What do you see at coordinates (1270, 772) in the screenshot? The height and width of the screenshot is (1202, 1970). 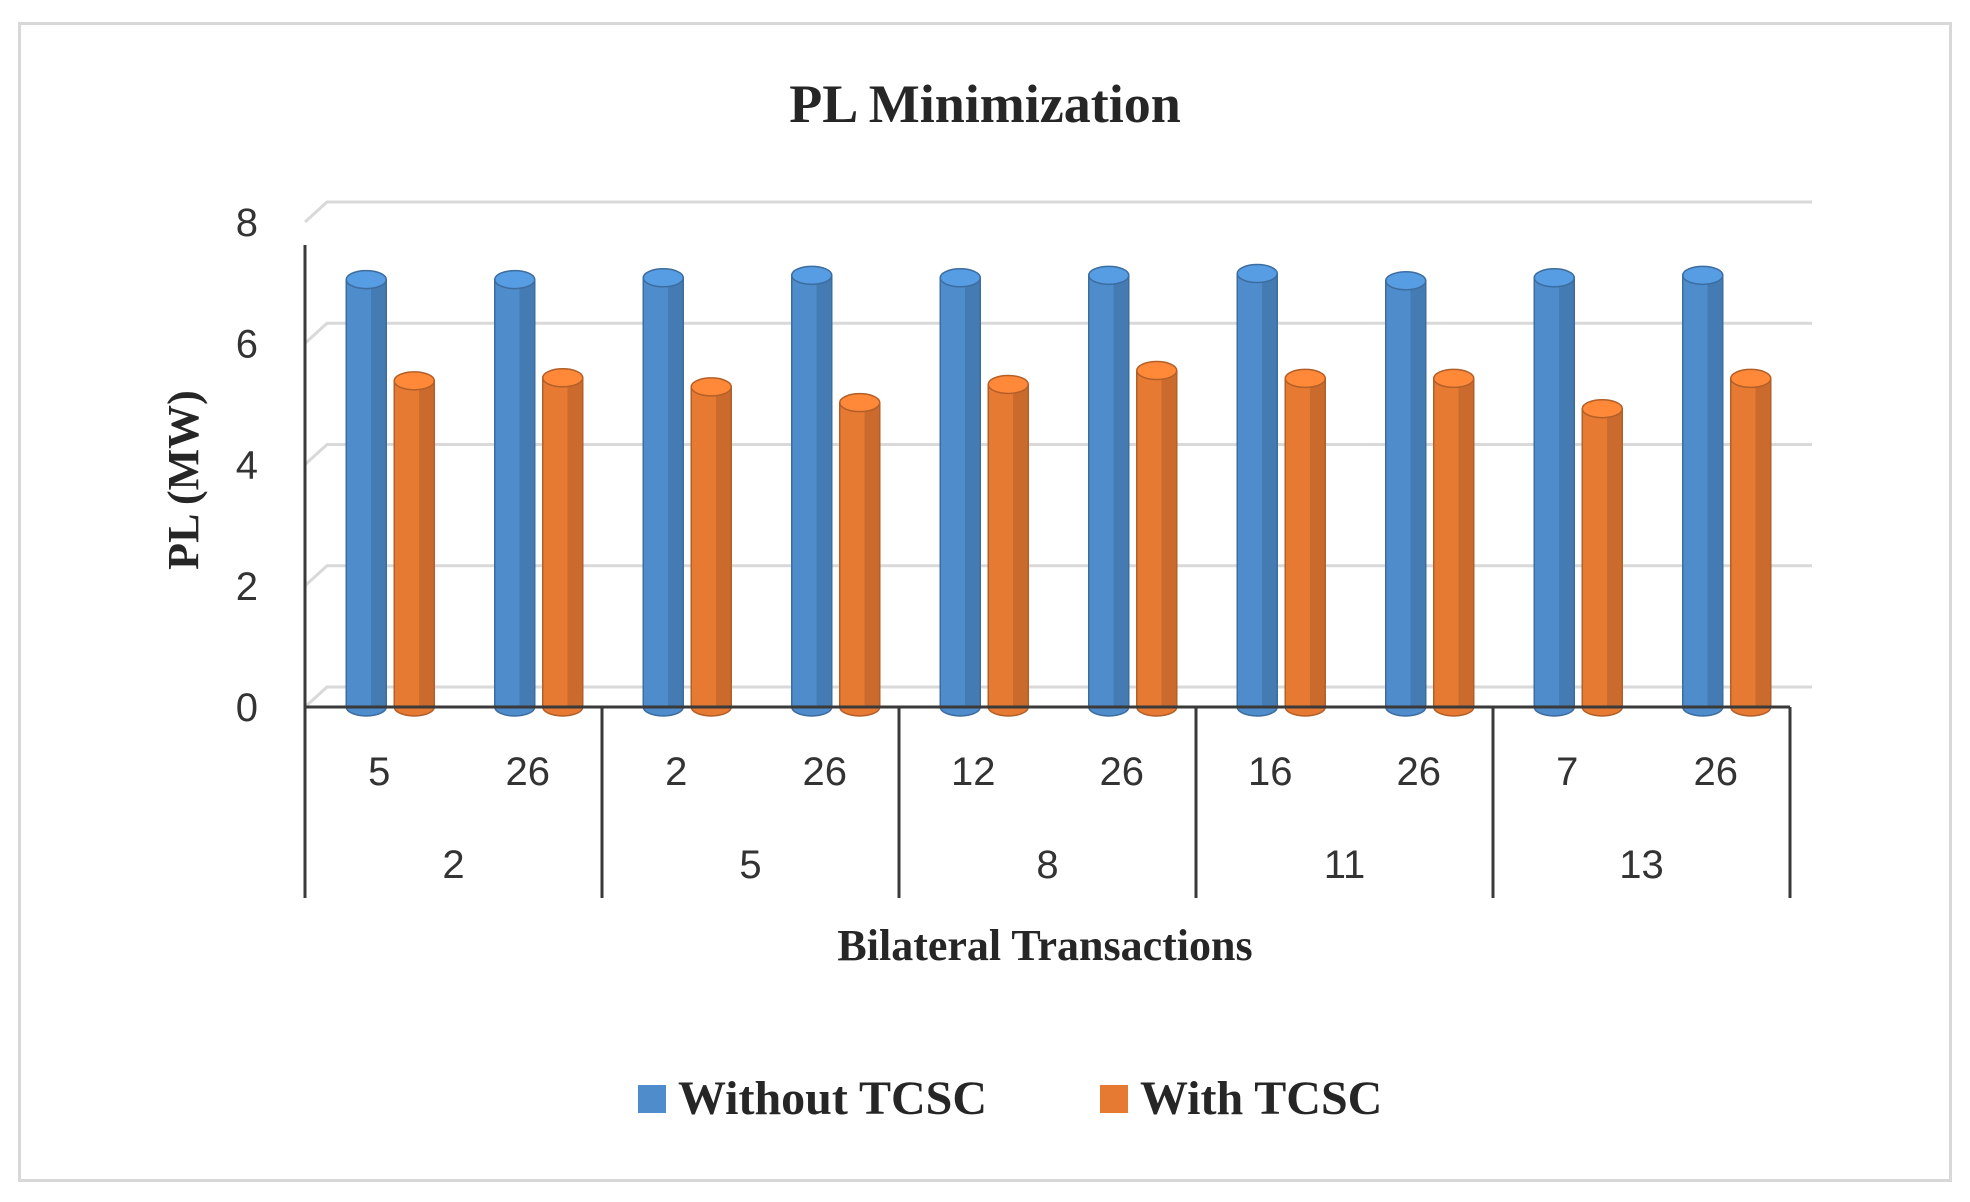 I see `x-category-label: 16` at bounding box center [1270, 772].